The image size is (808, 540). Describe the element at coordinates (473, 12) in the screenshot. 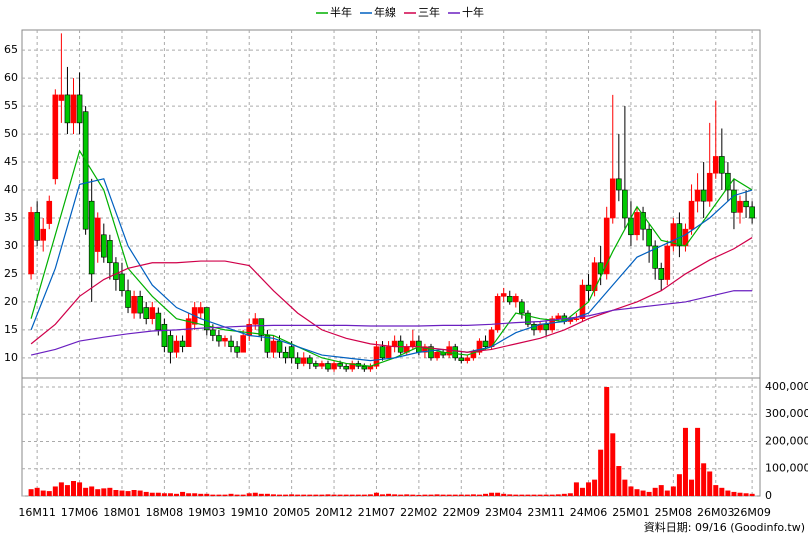

I see `legend-label: 十年` at that location.